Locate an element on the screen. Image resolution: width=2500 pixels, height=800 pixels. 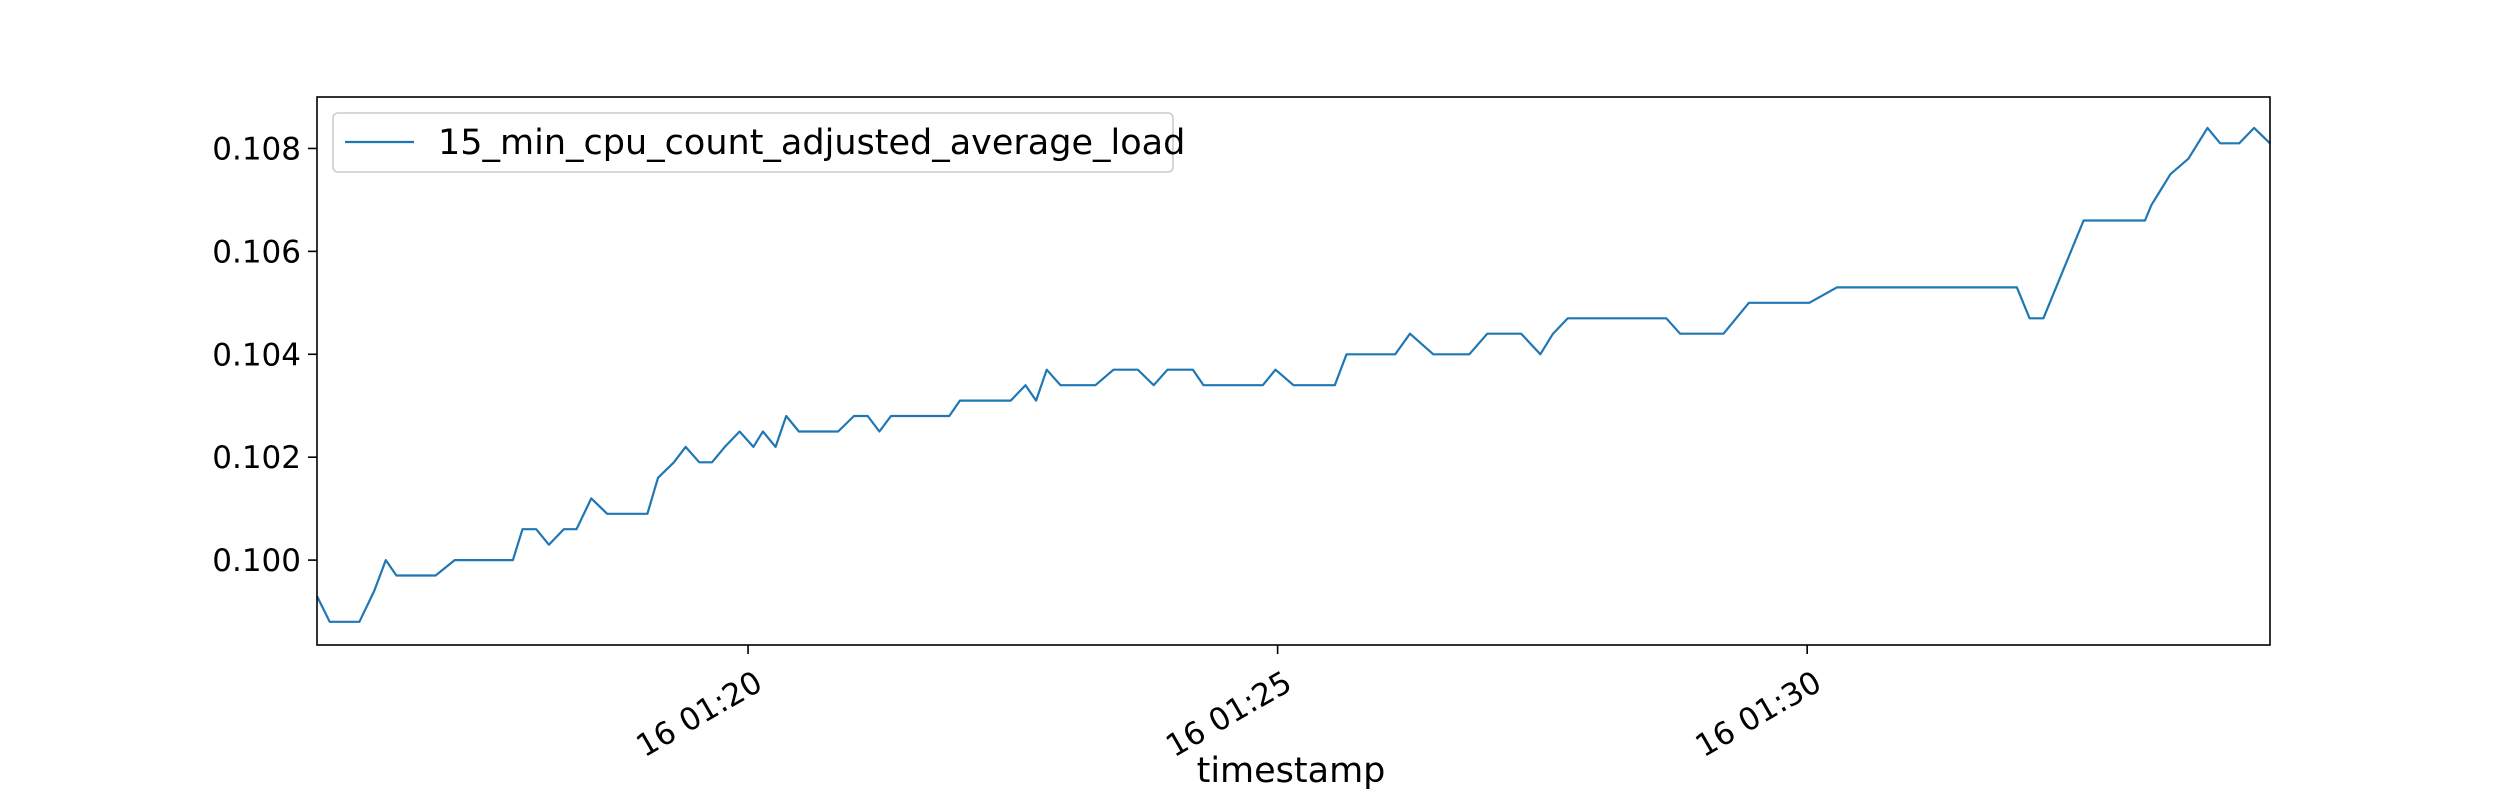
x-tick-label: 16 01:30 is located at coordinates (1759, 714).